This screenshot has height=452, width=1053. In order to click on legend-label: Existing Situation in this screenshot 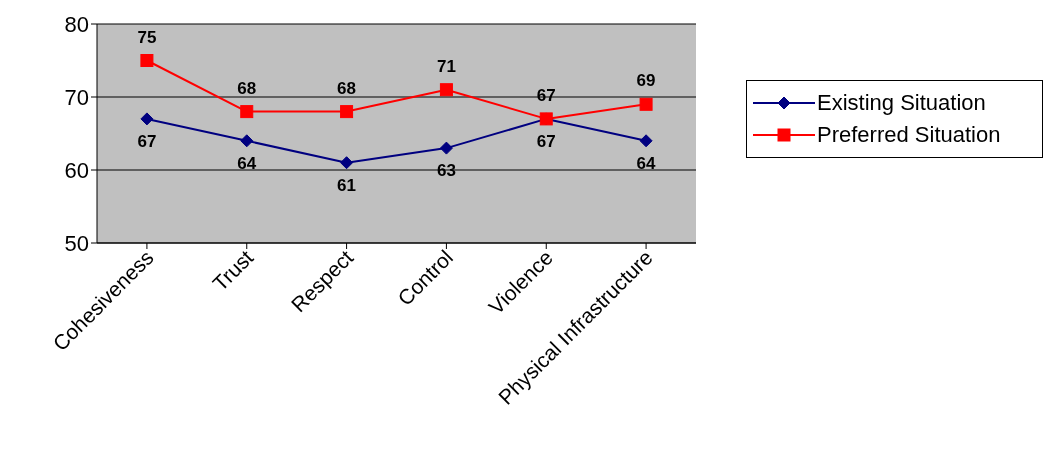, I will do `click(901, 103)`.